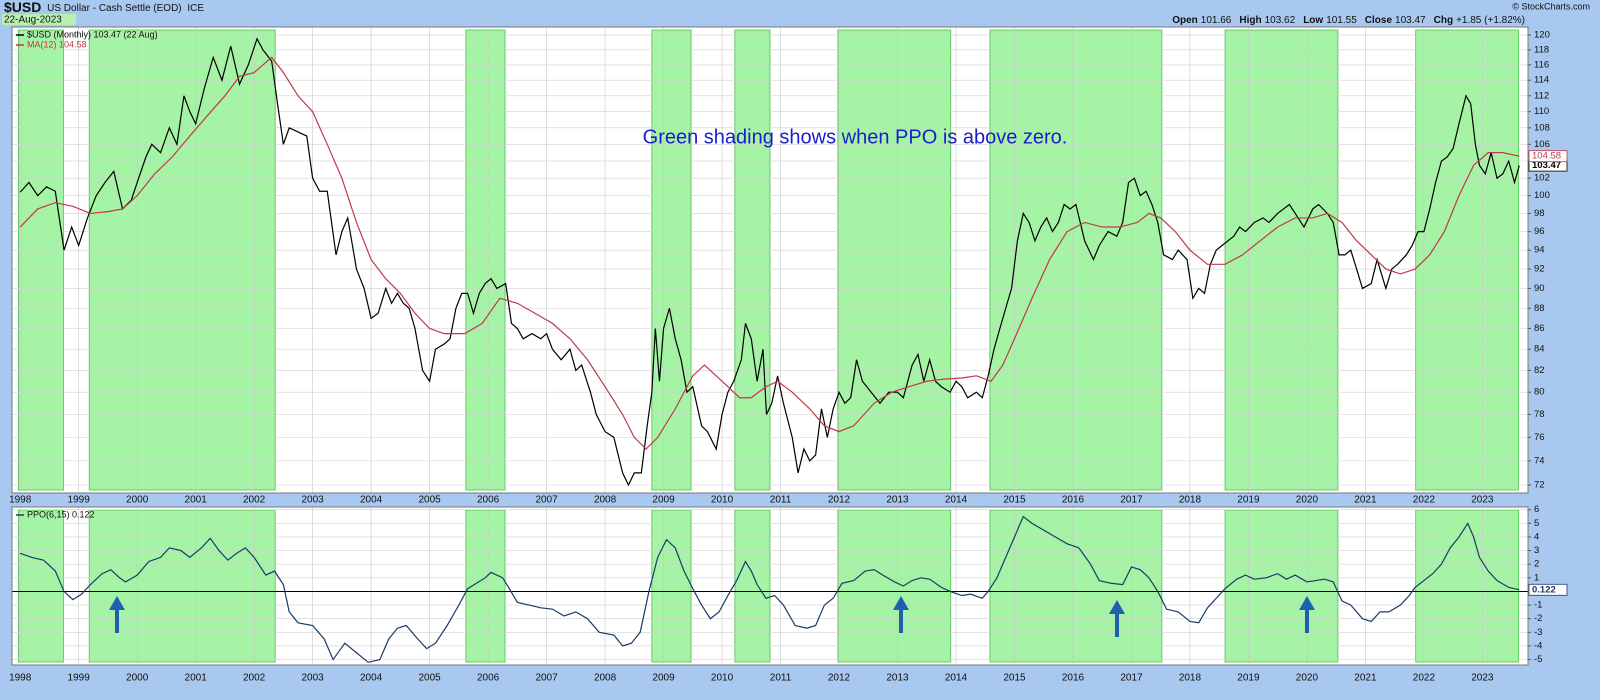 The width and height of the screenshot is (1600, 700). What do you see at coordinates (1538, 632) in the screenshot?
I see `y-tick-label: -3` at bounding box center [1538, 632].